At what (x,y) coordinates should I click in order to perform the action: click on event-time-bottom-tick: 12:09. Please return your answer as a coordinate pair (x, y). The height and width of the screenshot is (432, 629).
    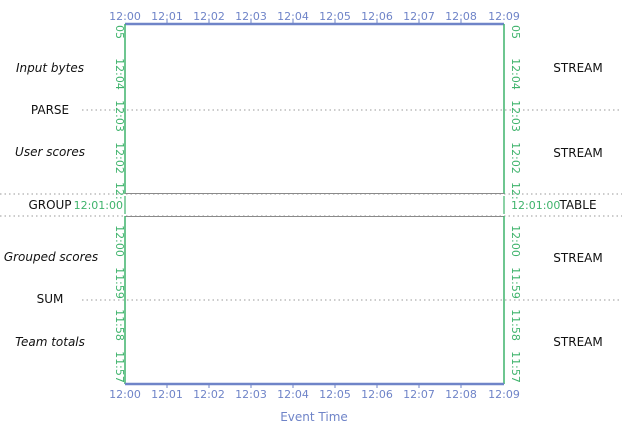
    Looking at the image, I should click on (504, 394).